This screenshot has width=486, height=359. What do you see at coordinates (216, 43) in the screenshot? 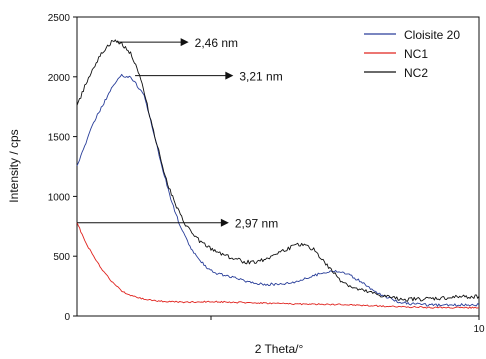
I see `annotation-label: 2,46 nm` at bounding box center [216, 43].